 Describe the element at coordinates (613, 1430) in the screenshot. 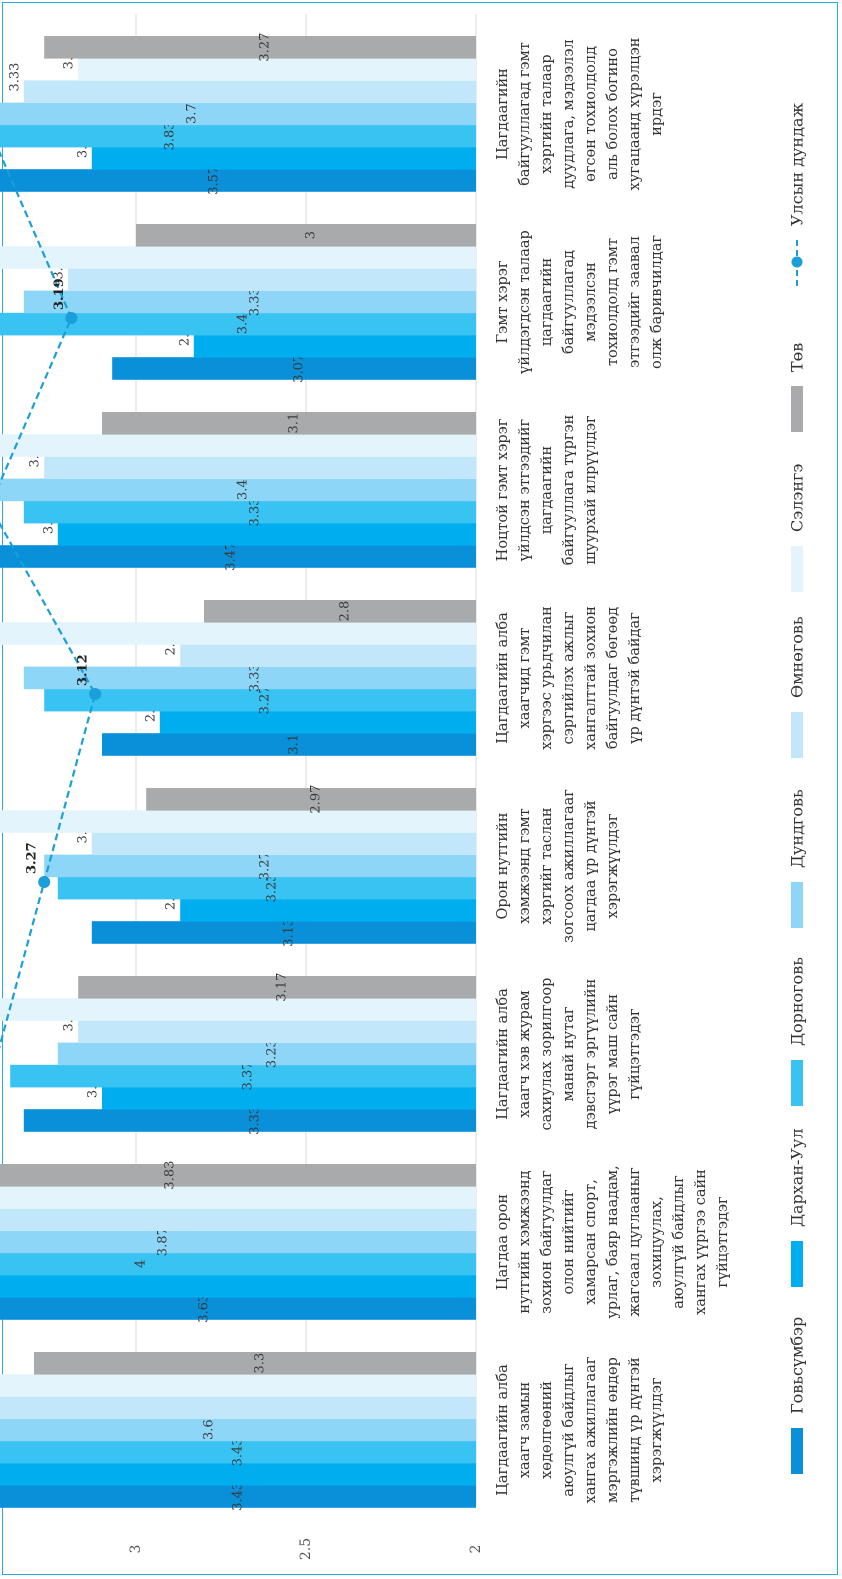

I see `category-label-line: мэргэжлийн өндөр` at that location.